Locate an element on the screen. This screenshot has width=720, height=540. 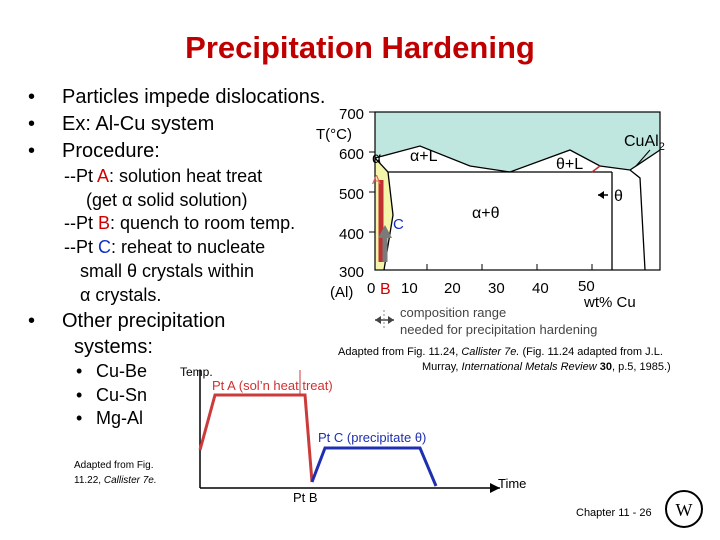
system-cu-be: Cu-Be is located at coordinates (122, 371).